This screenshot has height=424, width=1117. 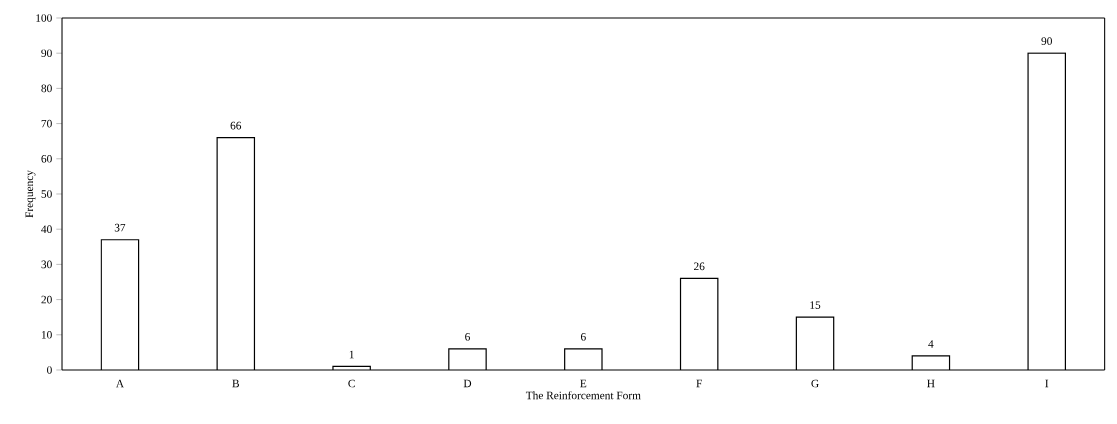 I want to click on y-tick-label: 0, so click(x=49, y=370).